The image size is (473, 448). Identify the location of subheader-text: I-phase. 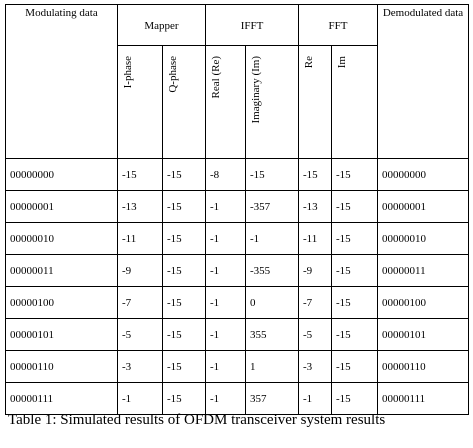
(128, 72).